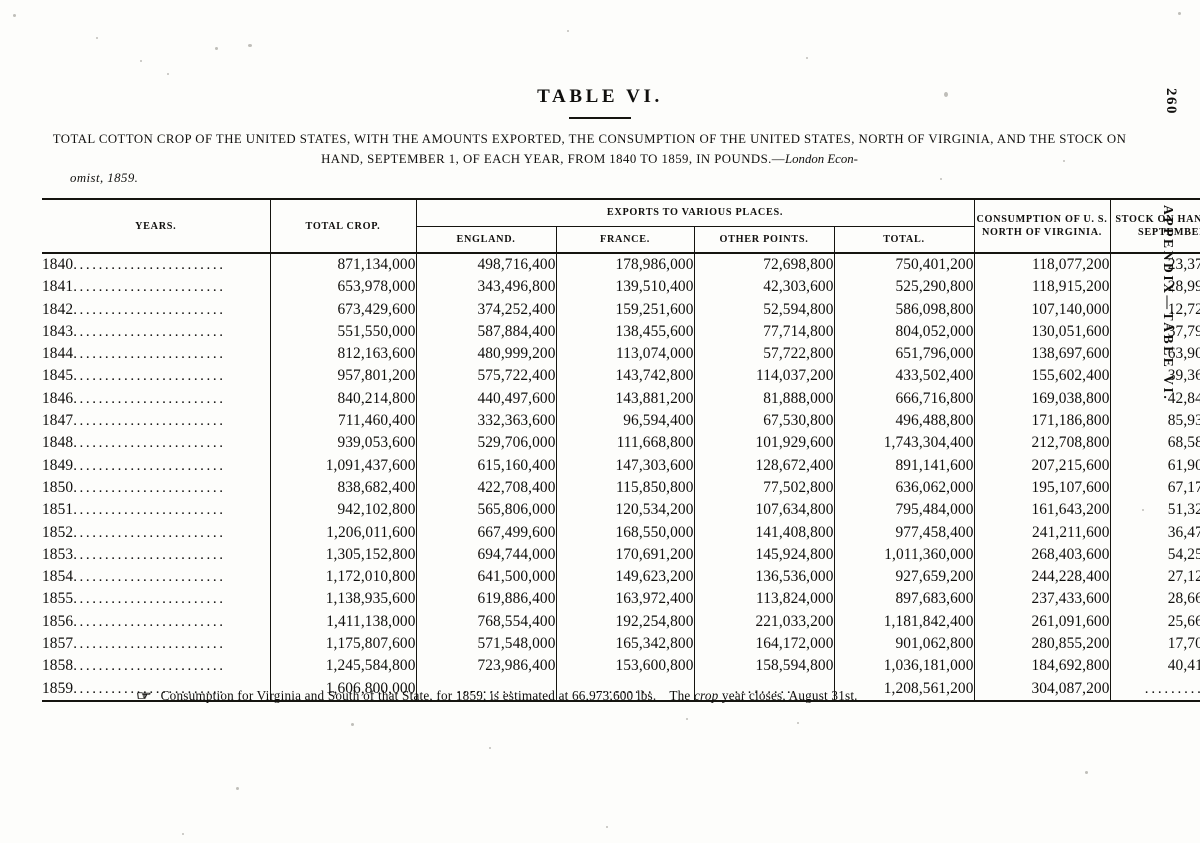  Describe the element at coordinates (763, 287) in the screenshot. I see `row-other-points: 42,303,600` at that location.